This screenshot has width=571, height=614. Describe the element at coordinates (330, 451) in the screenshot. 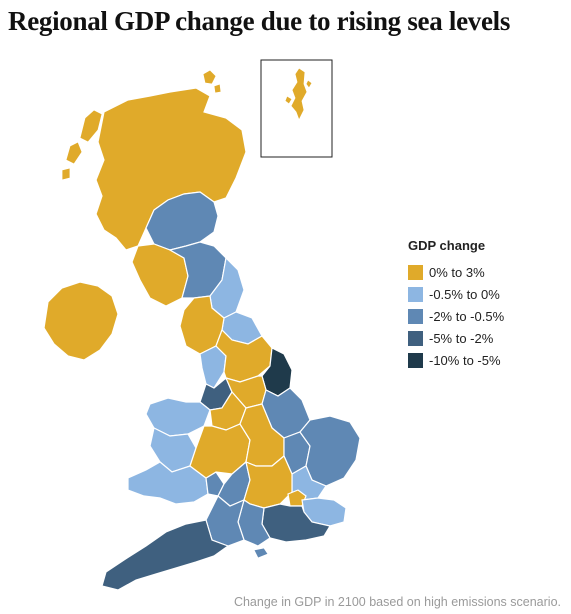

I see `region-norfolk-suffolk` at that location.